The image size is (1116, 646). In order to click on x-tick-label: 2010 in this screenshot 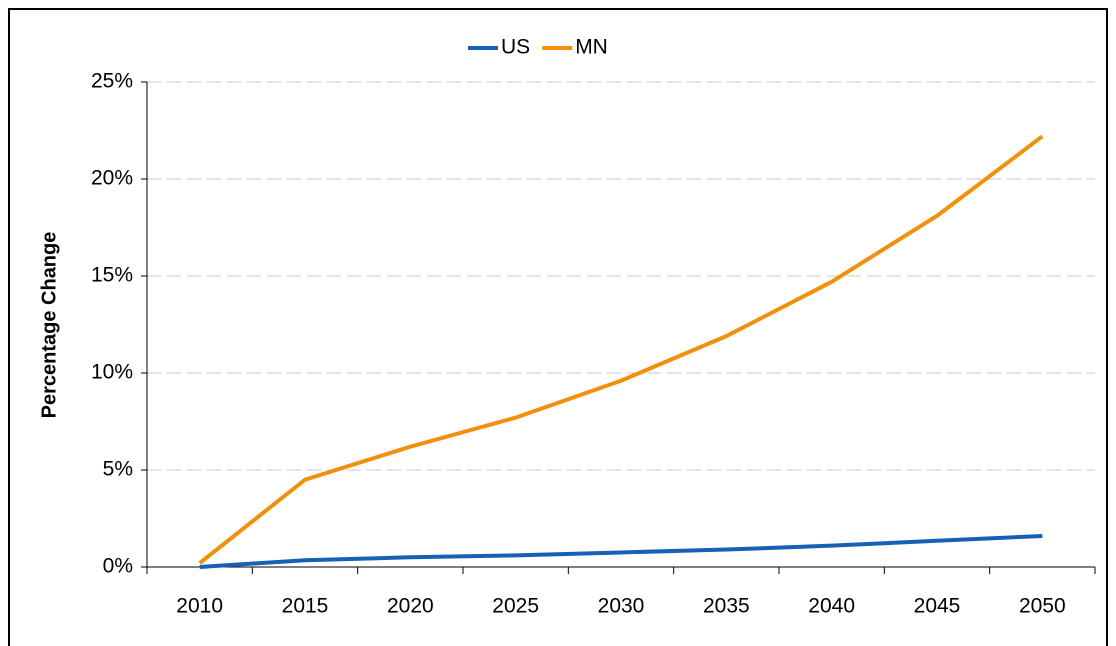, I will do `click(199, 606)`.